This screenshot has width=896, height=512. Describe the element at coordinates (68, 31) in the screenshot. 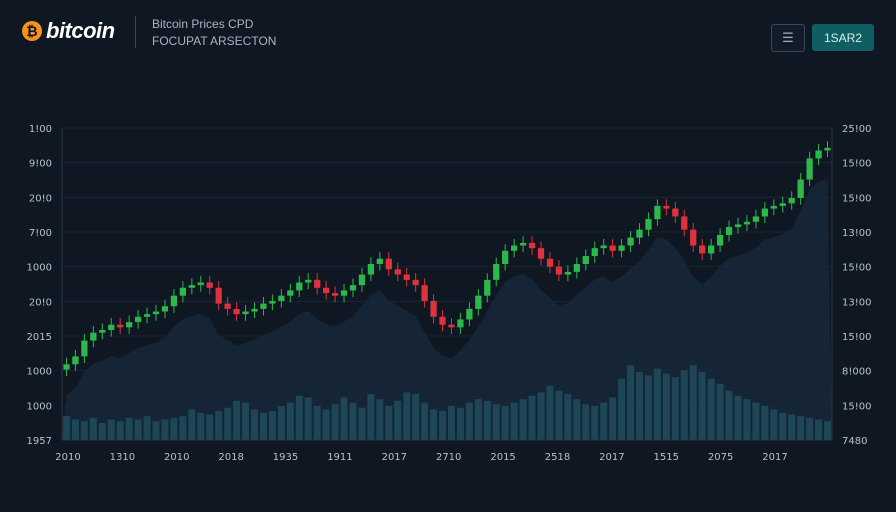

I see `brand-logo: ₿ bitcoin` at that location.